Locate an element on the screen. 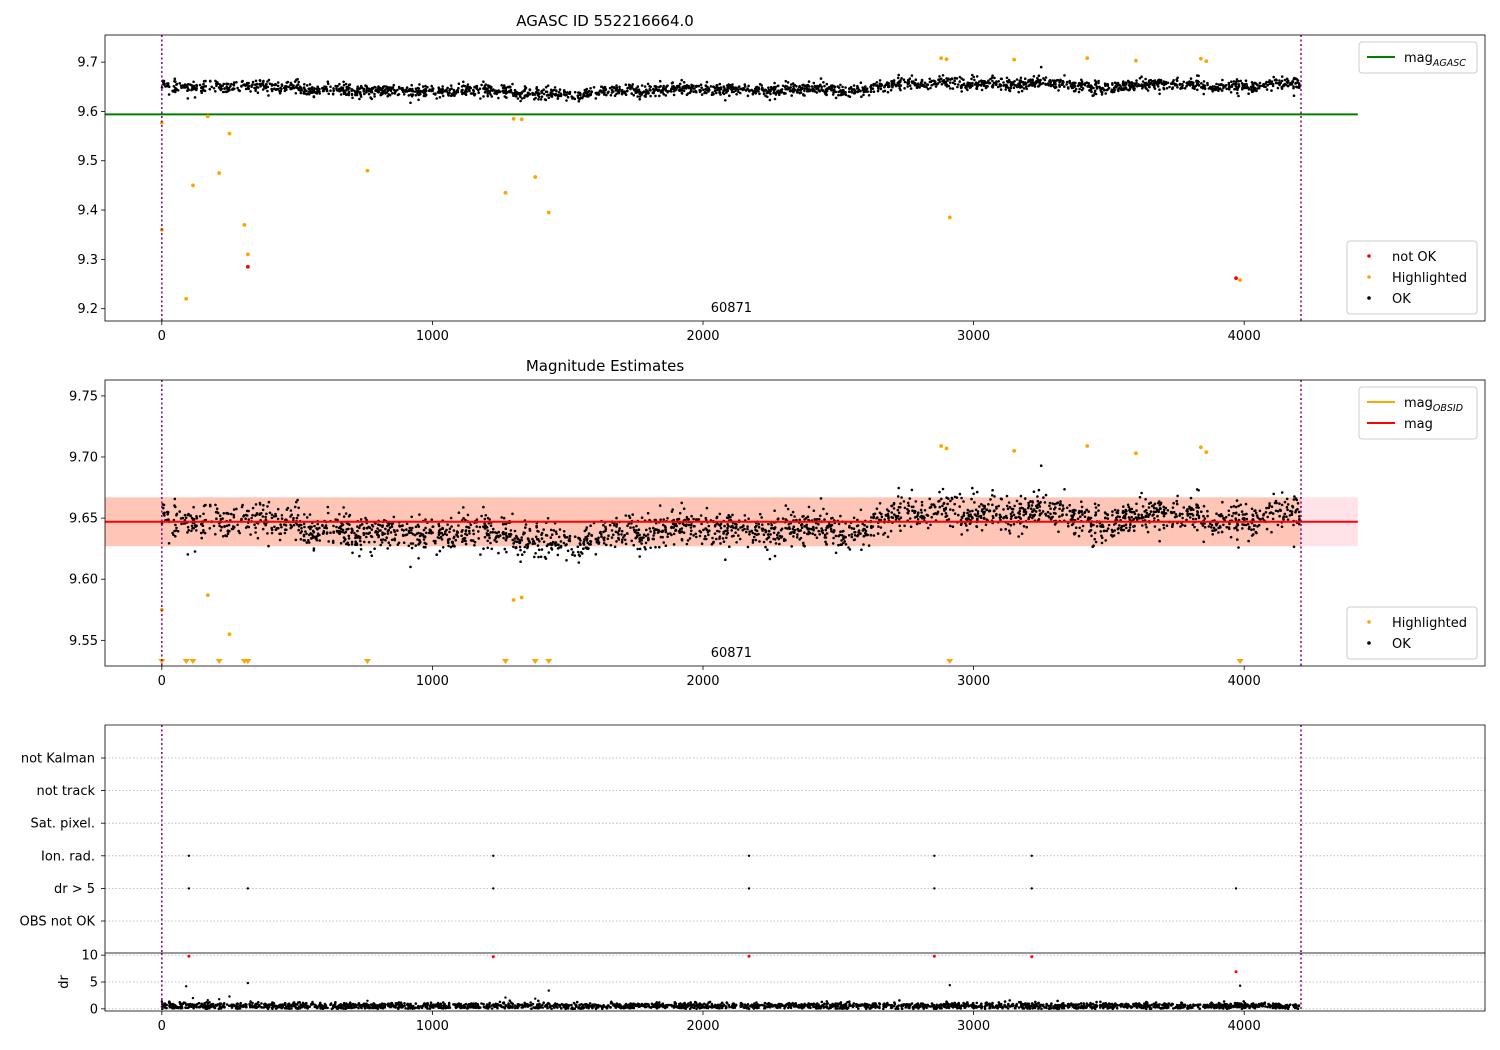  top-not-ok-point is located at coordinates (247, 266).